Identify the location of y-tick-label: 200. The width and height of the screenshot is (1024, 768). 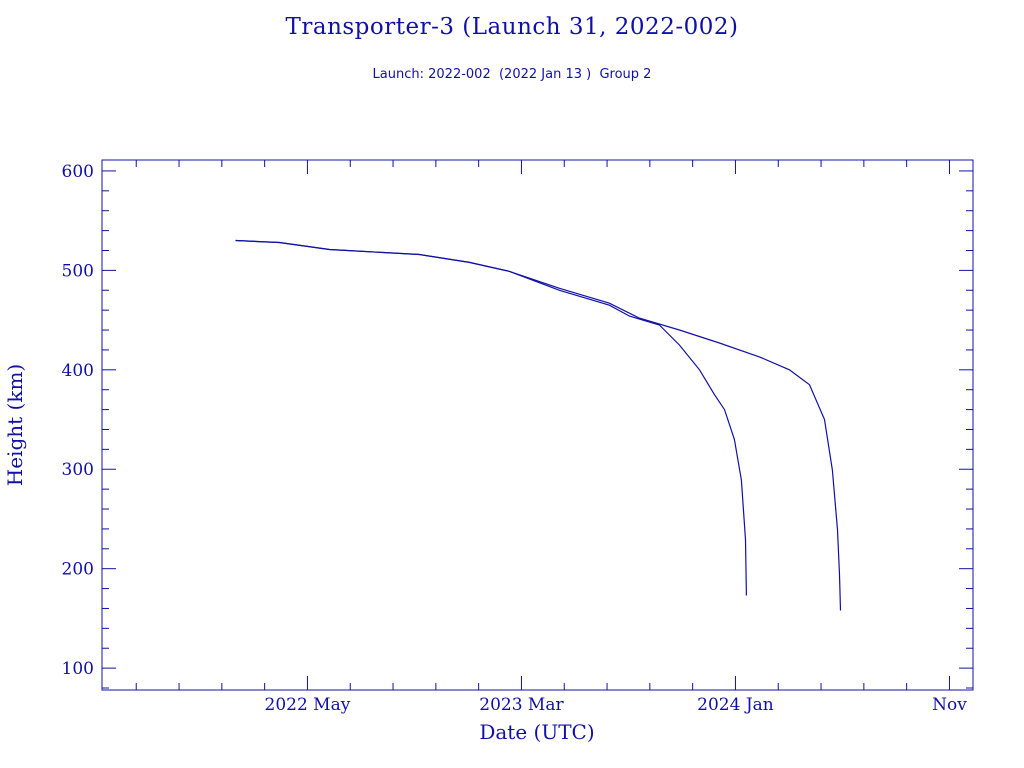
(78, 570).